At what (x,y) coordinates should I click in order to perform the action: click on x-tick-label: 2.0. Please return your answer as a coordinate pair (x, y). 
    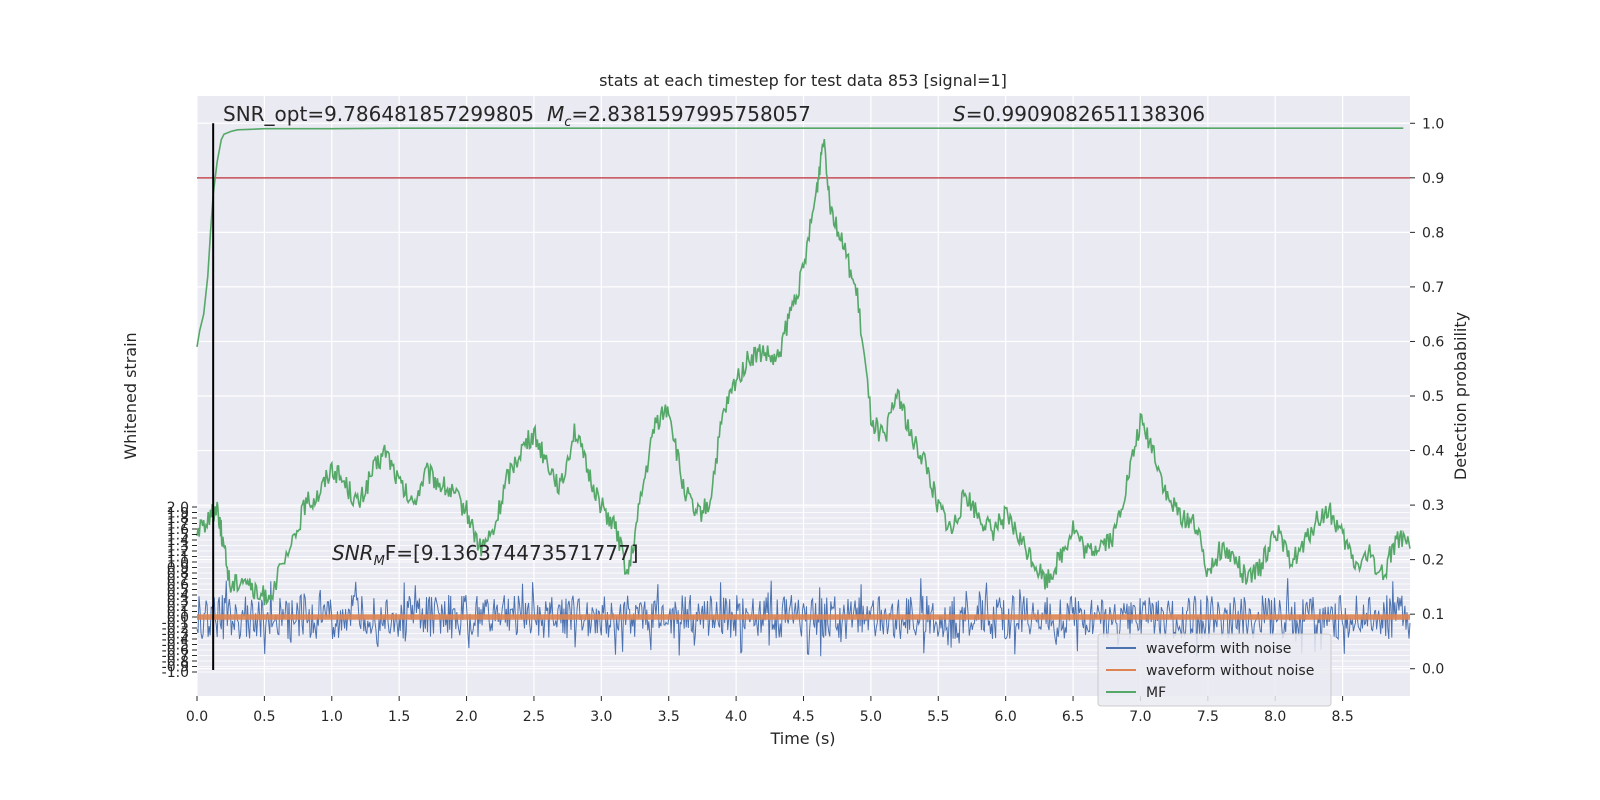
    Looking at the image, I should click on (466, 717).